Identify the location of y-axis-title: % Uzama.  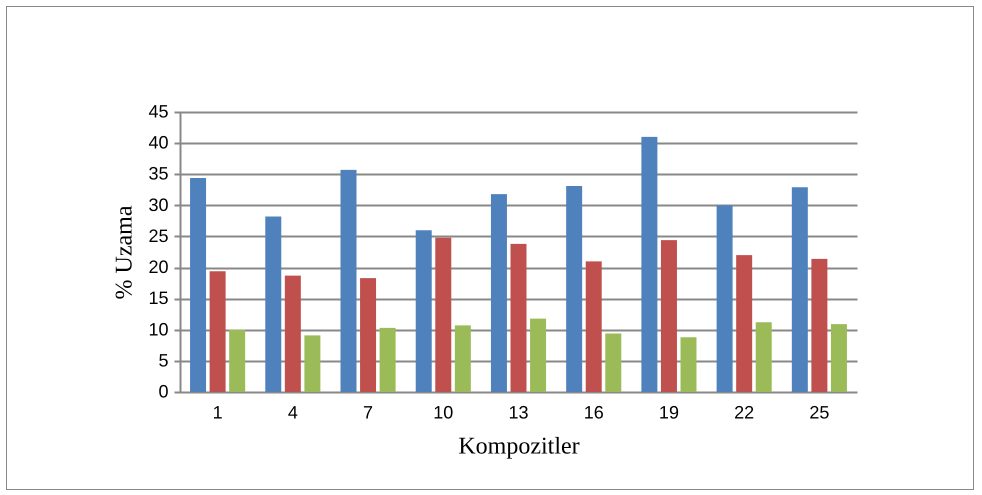
(124, 252).